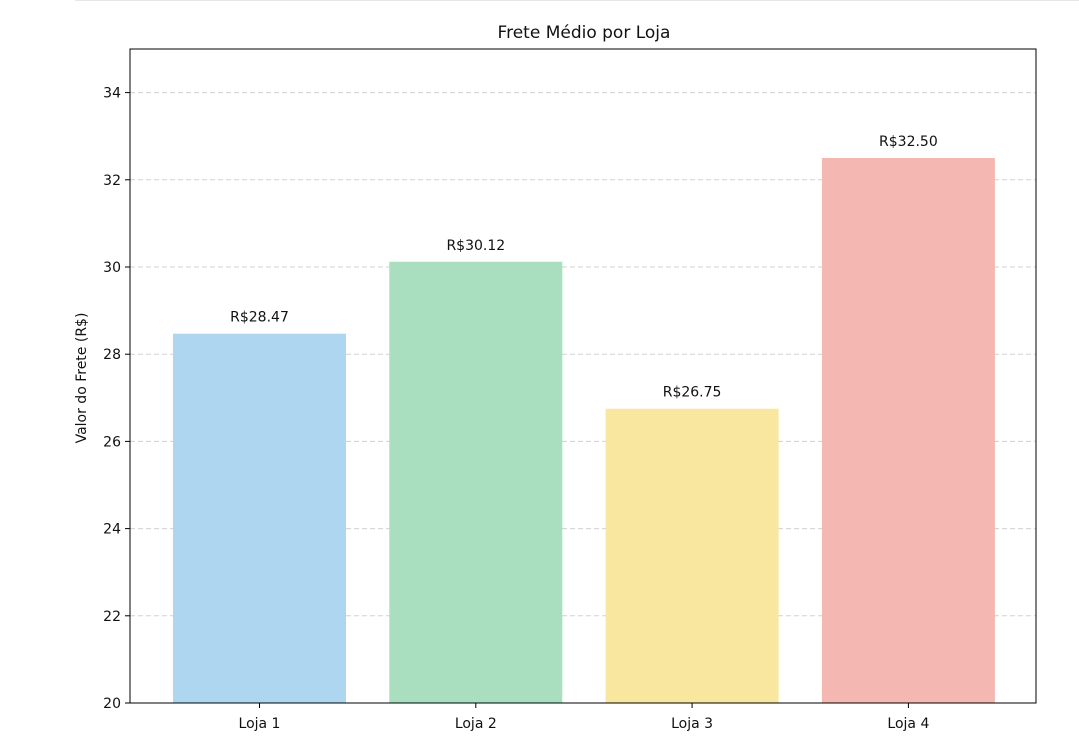  Describe the element at coordinates (112, 268) in the screenshot. I see `y-tick-label: 30` at that location.